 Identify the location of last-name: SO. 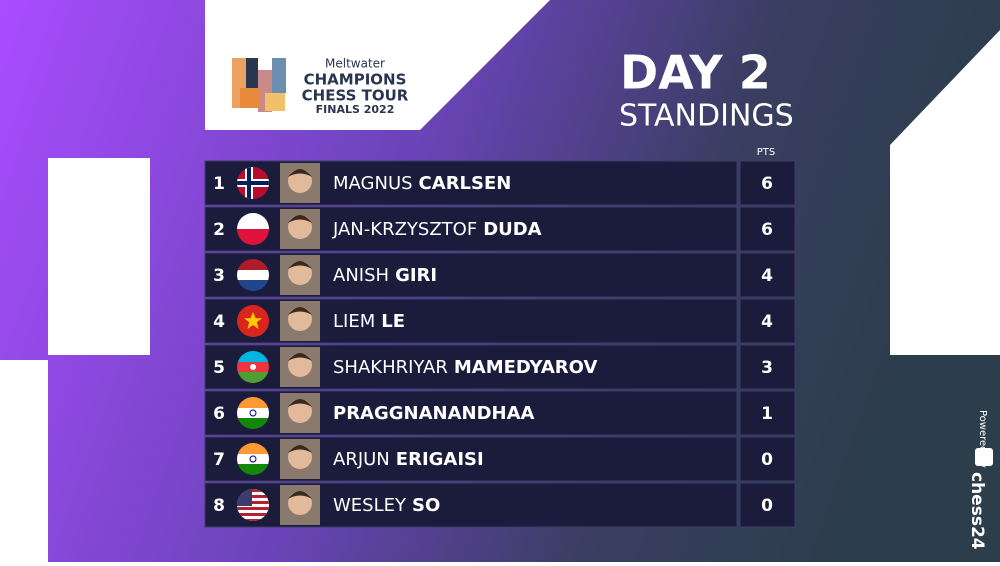
(426, 505).